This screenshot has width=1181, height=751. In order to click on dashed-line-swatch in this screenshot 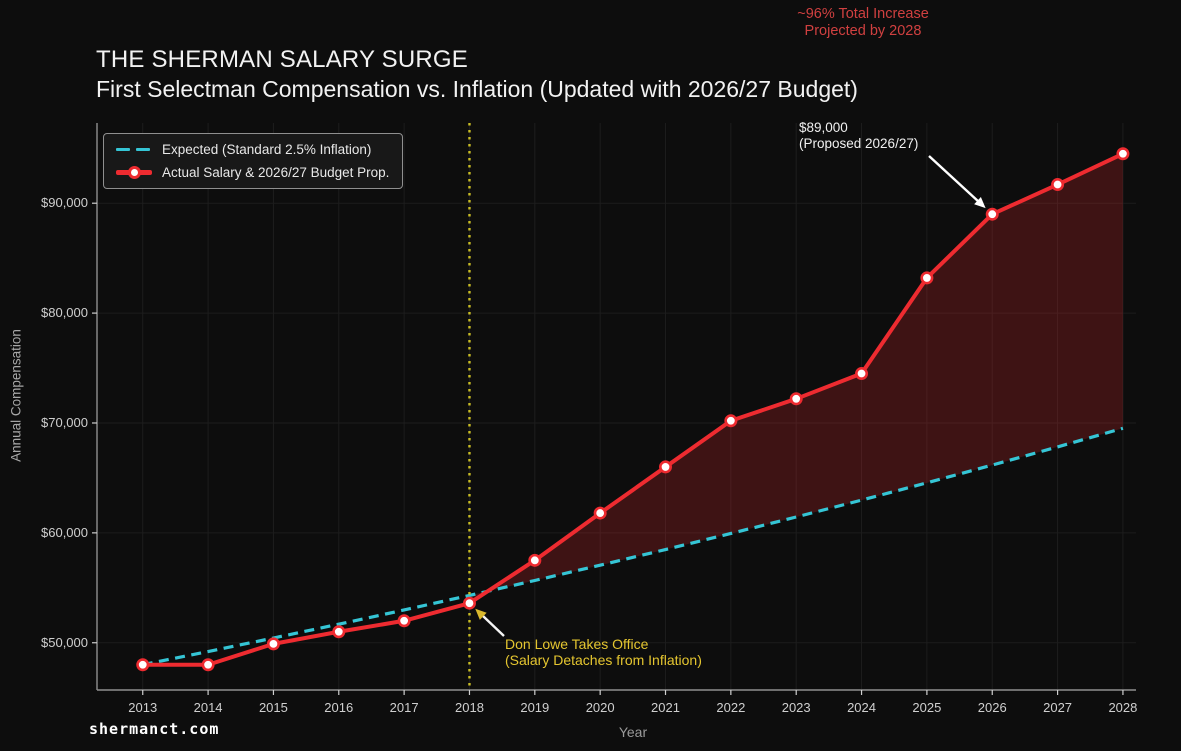, I will do `click(134, 149)`.